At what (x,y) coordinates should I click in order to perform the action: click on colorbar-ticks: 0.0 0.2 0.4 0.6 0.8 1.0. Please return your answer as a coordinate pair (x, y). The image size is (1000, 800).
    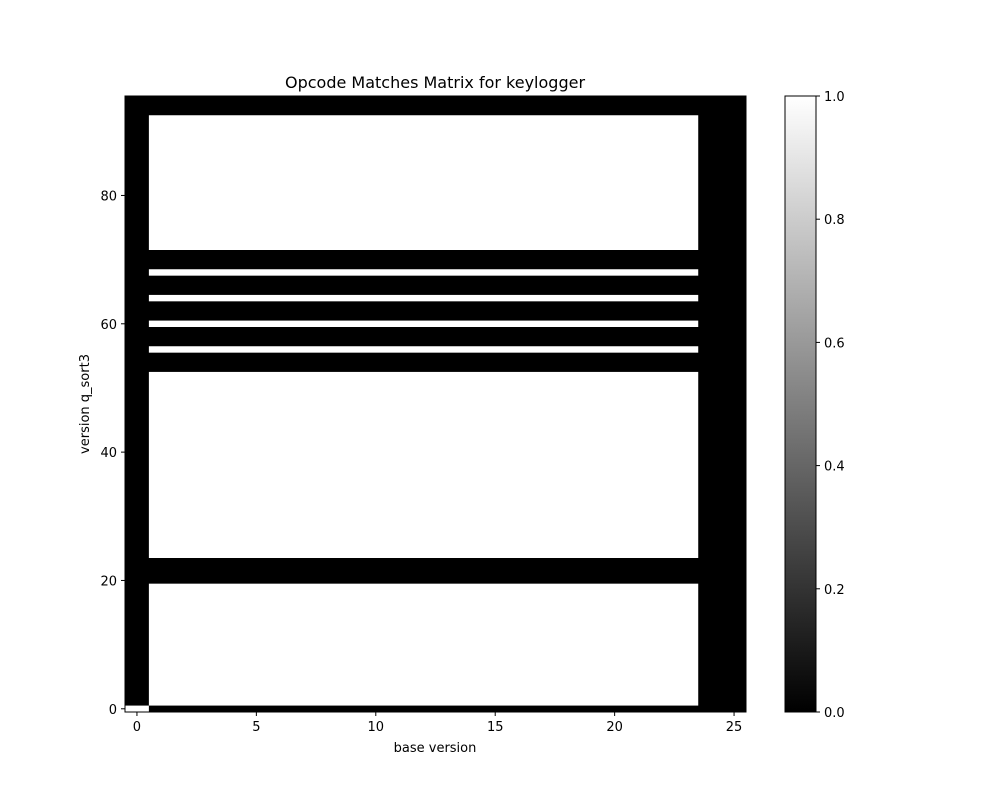
    Looking at the image, I should click on (830, 405).